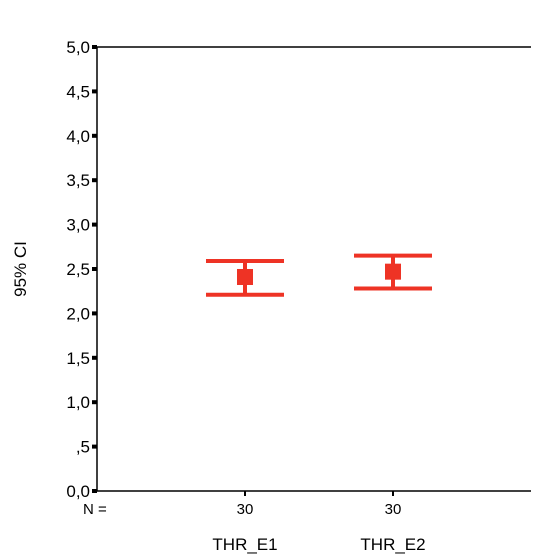 This screenshot has height=556, width=535. I want to click on y-tick-label: 2,5, so click(78, 269).